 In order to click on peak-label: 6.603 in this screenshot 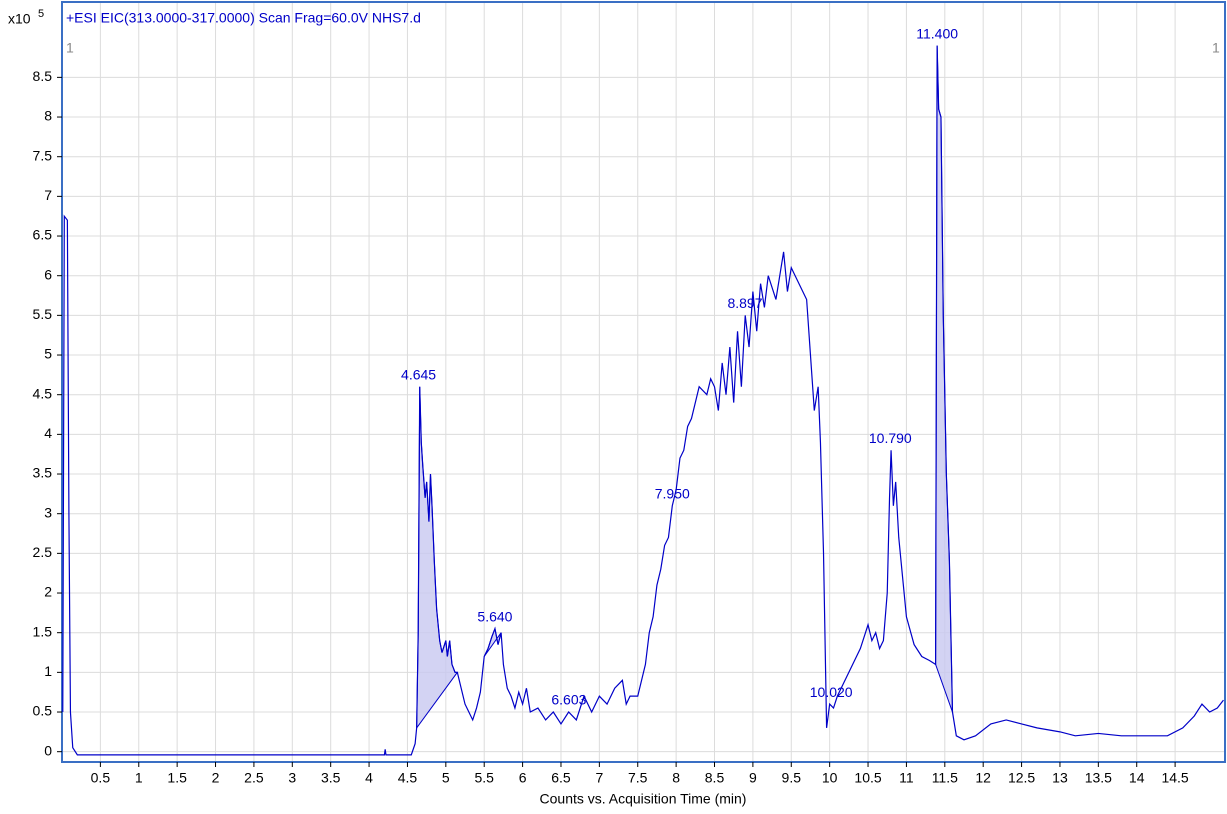, I will do `click(568, 700)`.